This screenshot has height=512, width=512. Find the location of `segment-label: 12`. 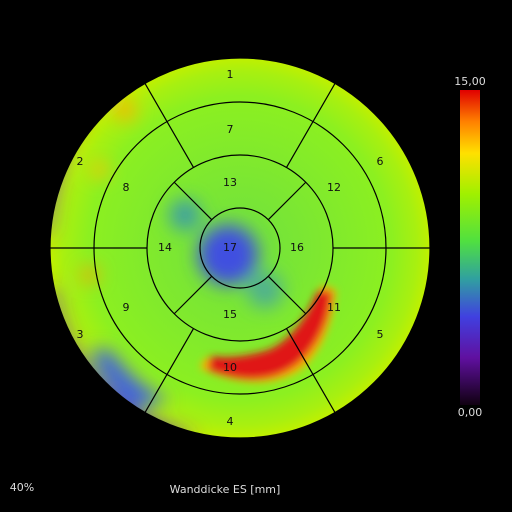

segment-label: 12 is located at coordinates (334, 187).